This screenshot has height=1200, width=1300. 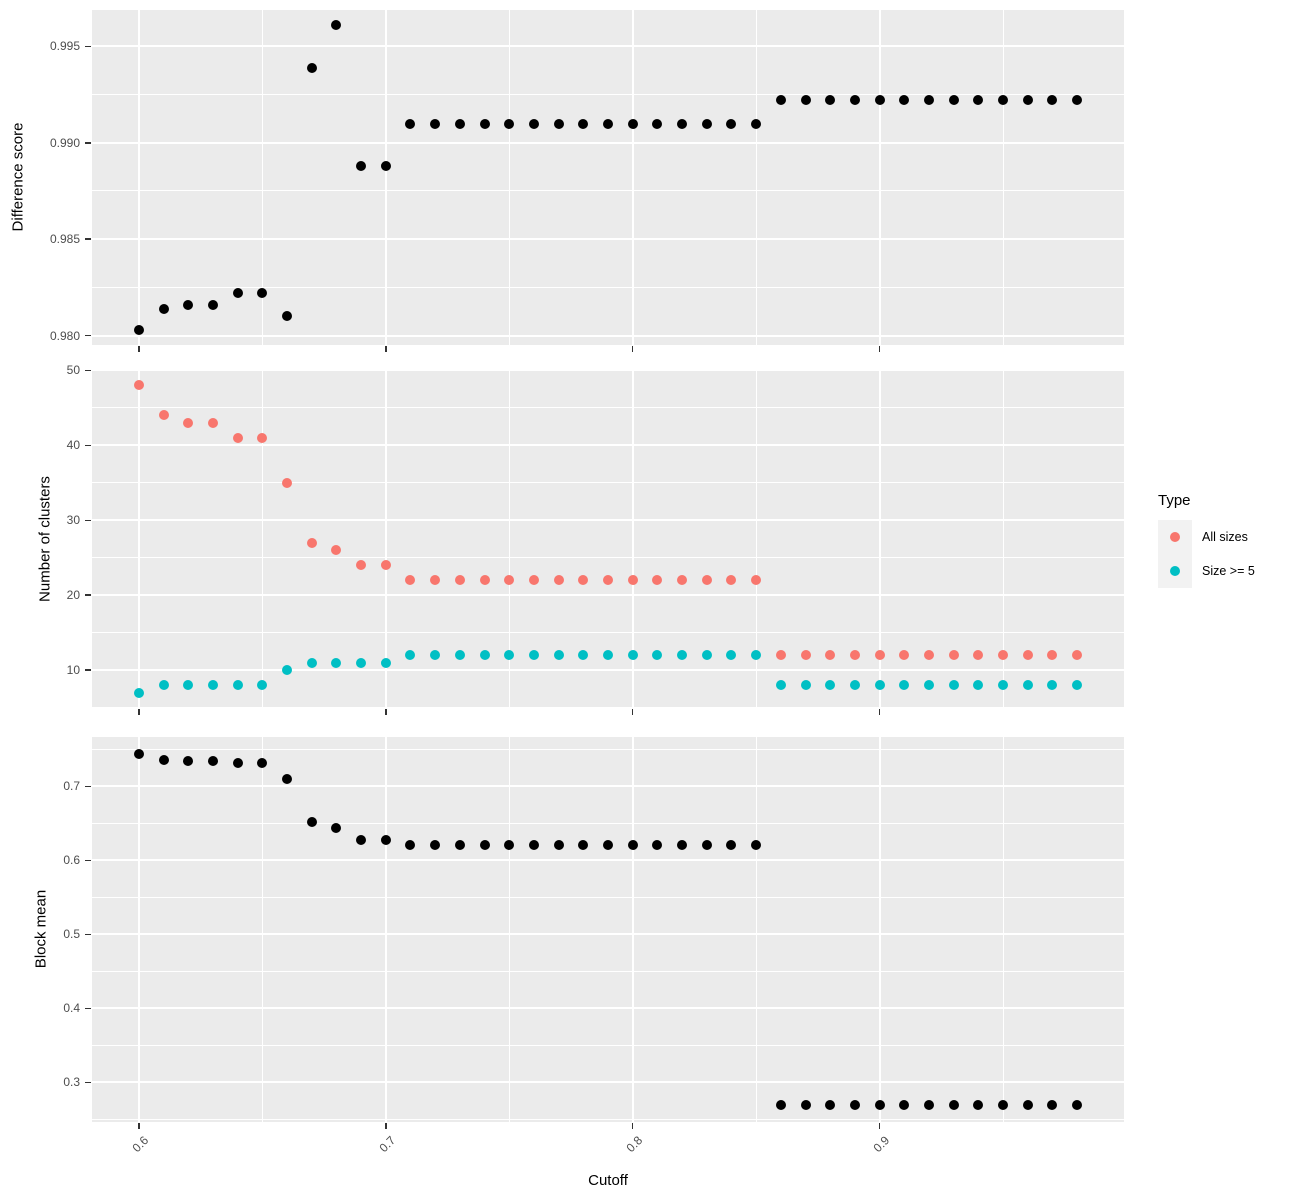 I want to click on y-axis-title-number-of-clusters: Number of clusters, so click(x=45, y=539).